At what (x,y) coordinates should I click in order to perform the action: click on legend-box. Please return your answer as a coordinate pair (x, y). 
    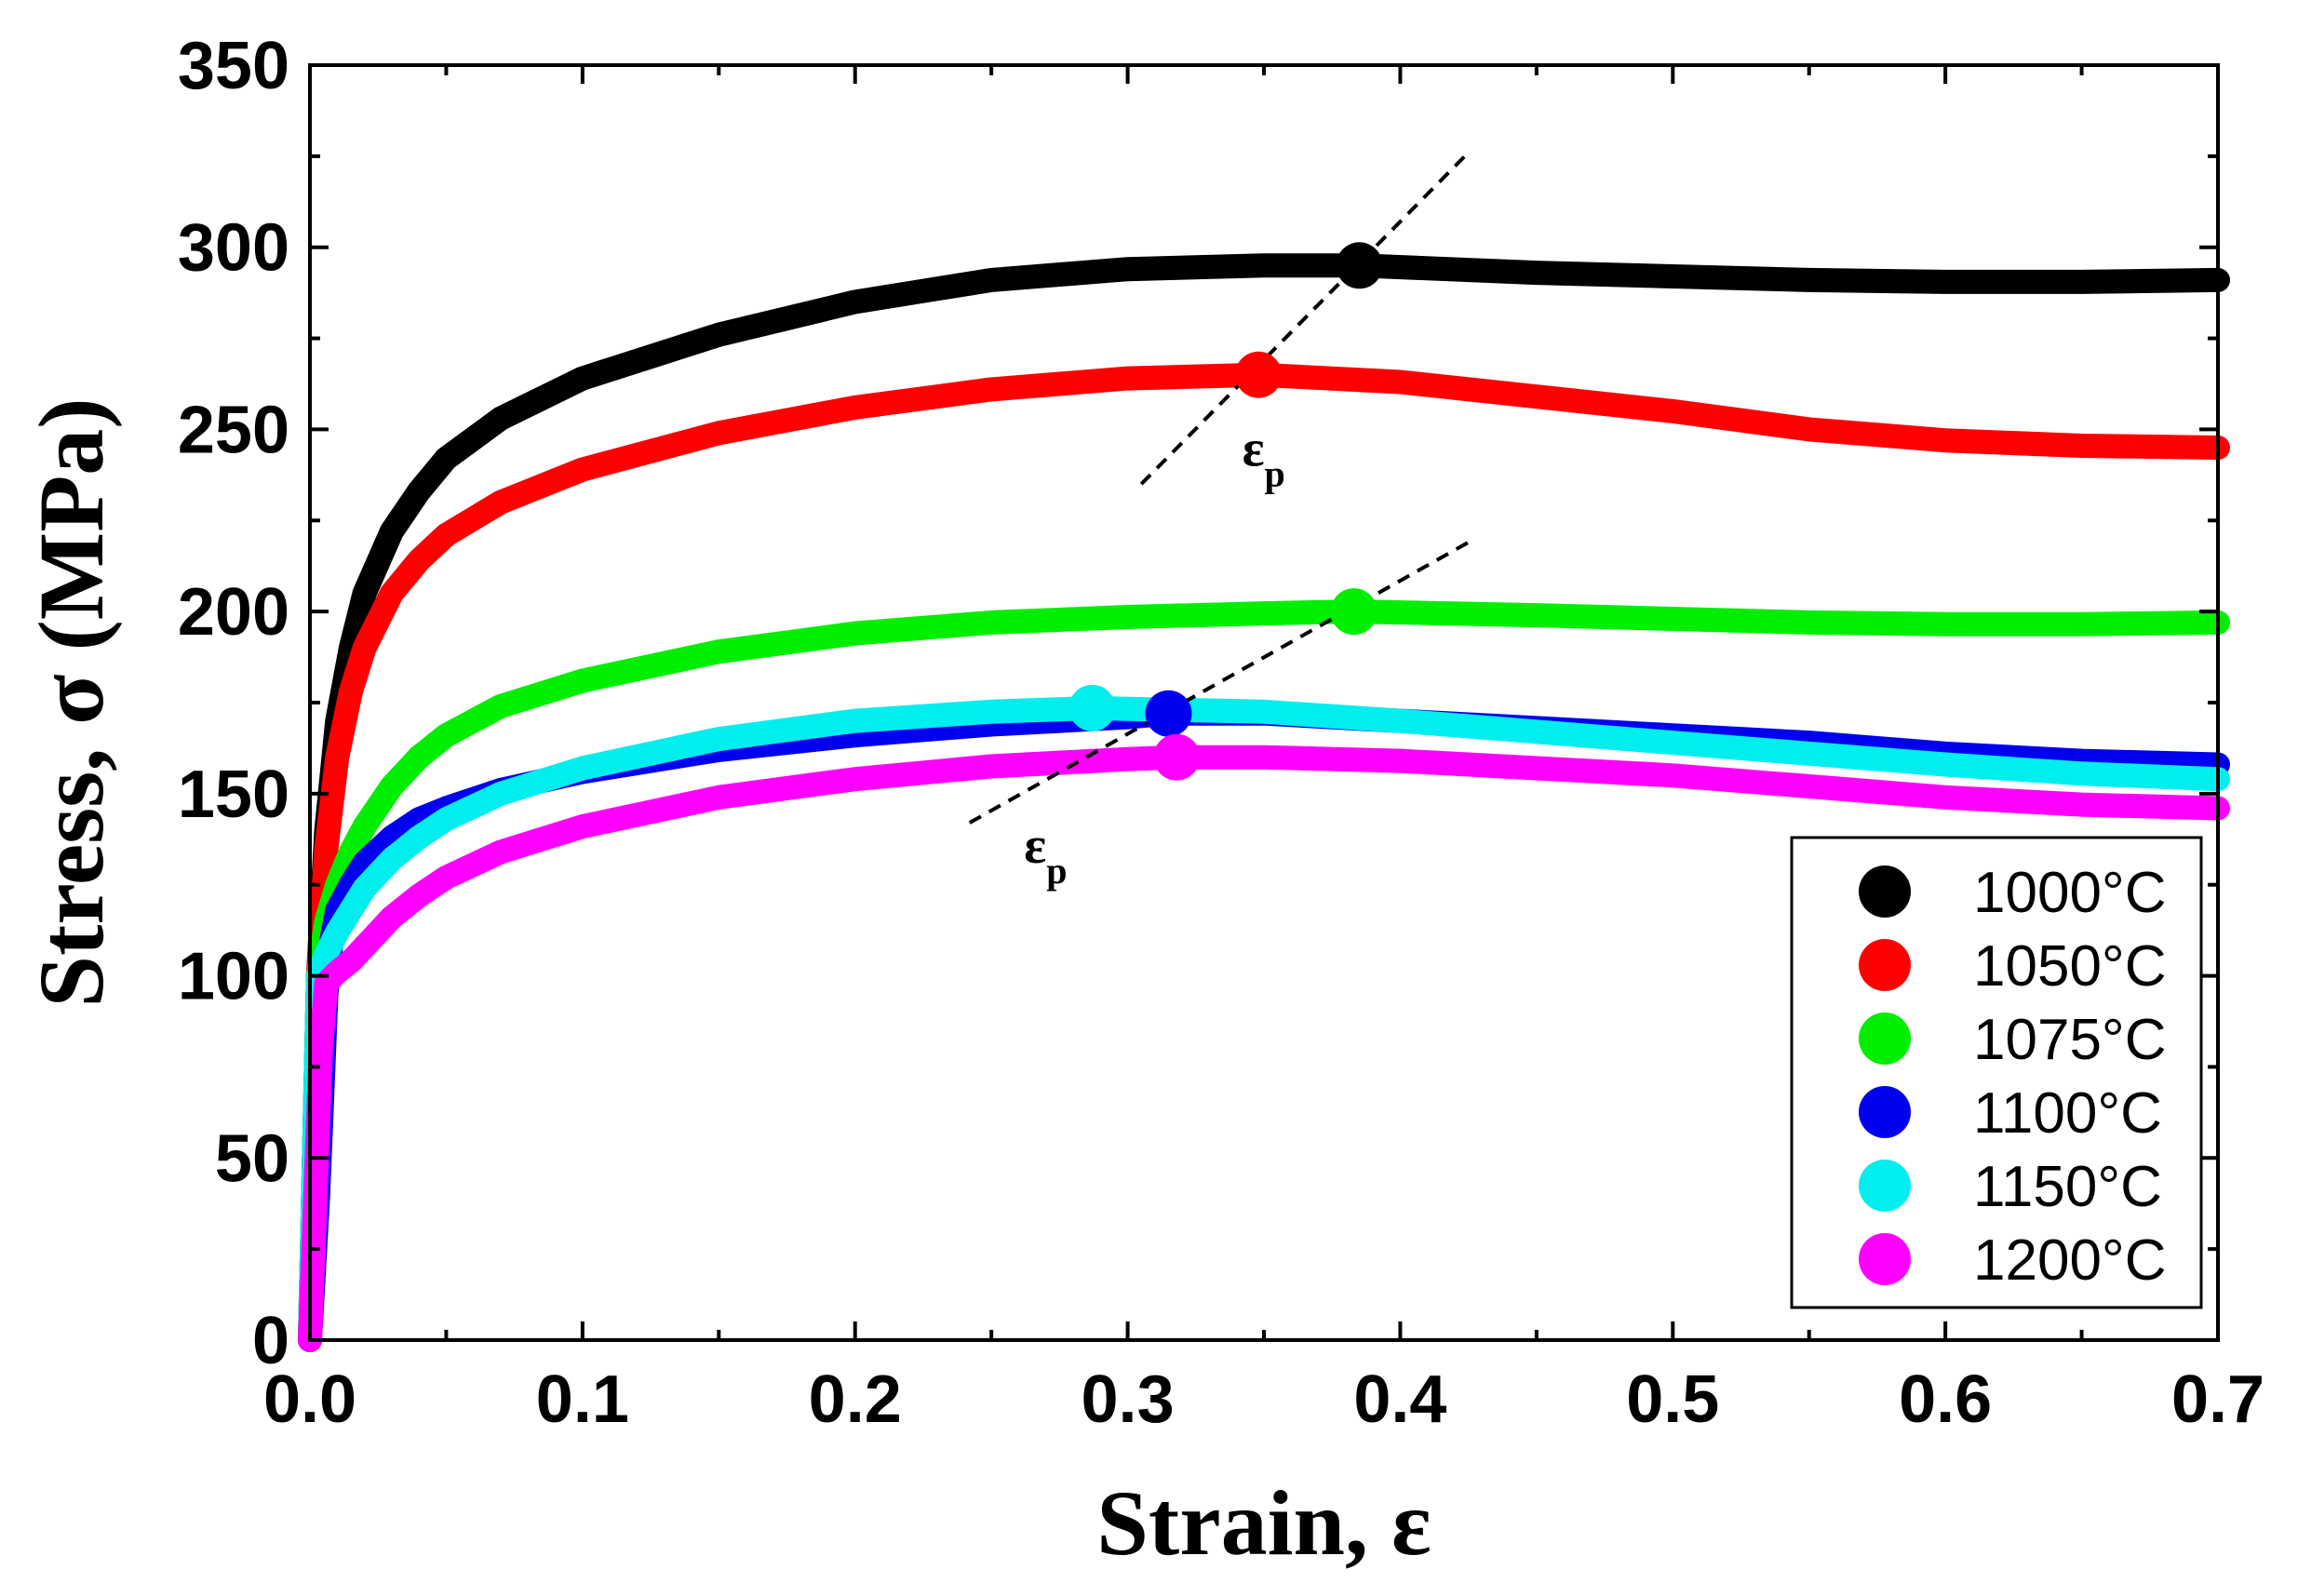
    Looking at the image, I should click on (1996, 1072).